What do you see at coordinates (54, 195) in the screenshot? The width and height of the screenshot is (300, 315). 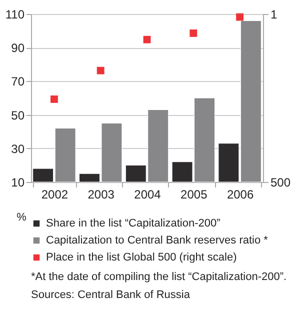 I see `x-tick-label: 2002` at bounding box center [54, 195].